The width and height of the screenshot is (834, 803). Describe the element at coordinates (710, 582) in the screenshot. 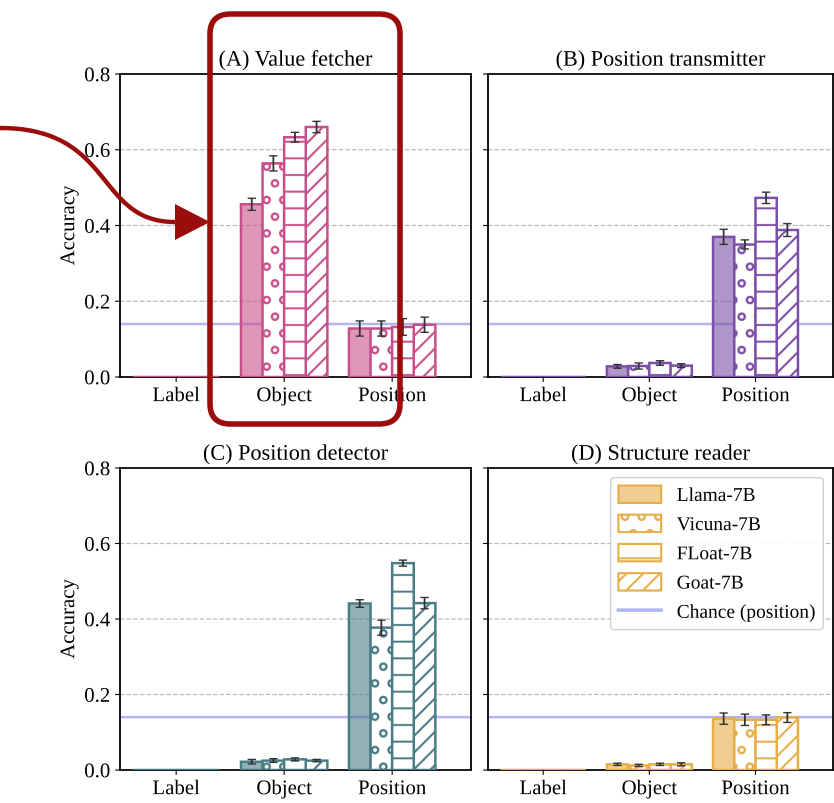

I see `legend-label: Goat-7B` at that location.